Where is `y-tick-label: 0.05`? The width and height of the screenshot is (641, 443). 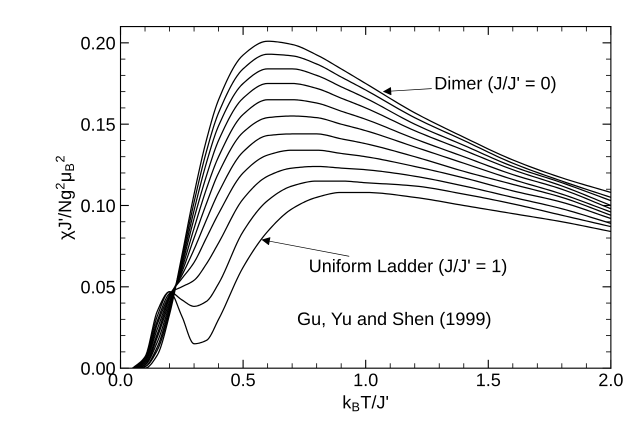
y-tick-label: 0.05 is located at coordinates (98, 287).